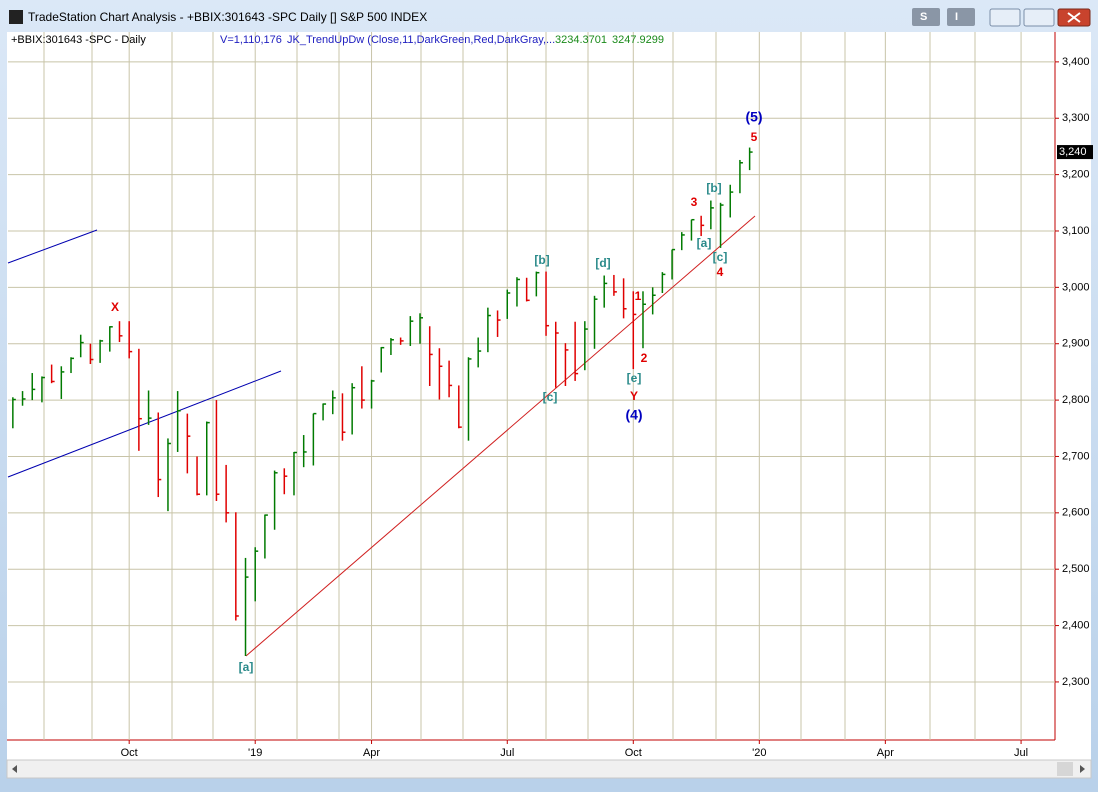  What do you see at coordinates (759, 753) in the screenshot?
I see `x-tick-label: '20` at bounding box center [759, 753].